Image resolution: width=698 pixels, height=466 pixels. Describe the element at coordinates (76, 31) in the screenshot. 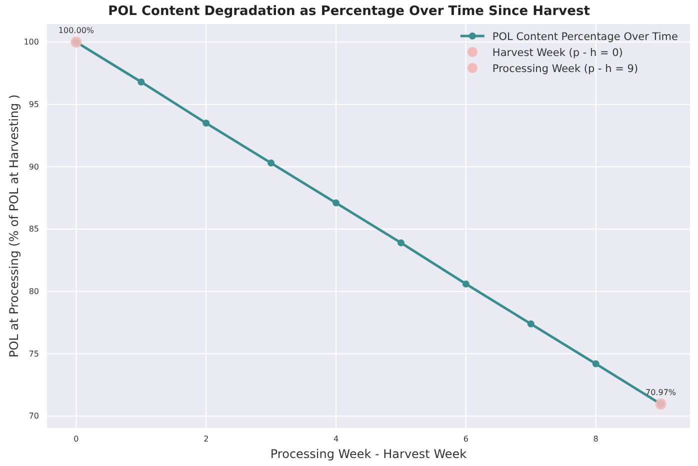

I see `annotation: 100.00%` at that location.